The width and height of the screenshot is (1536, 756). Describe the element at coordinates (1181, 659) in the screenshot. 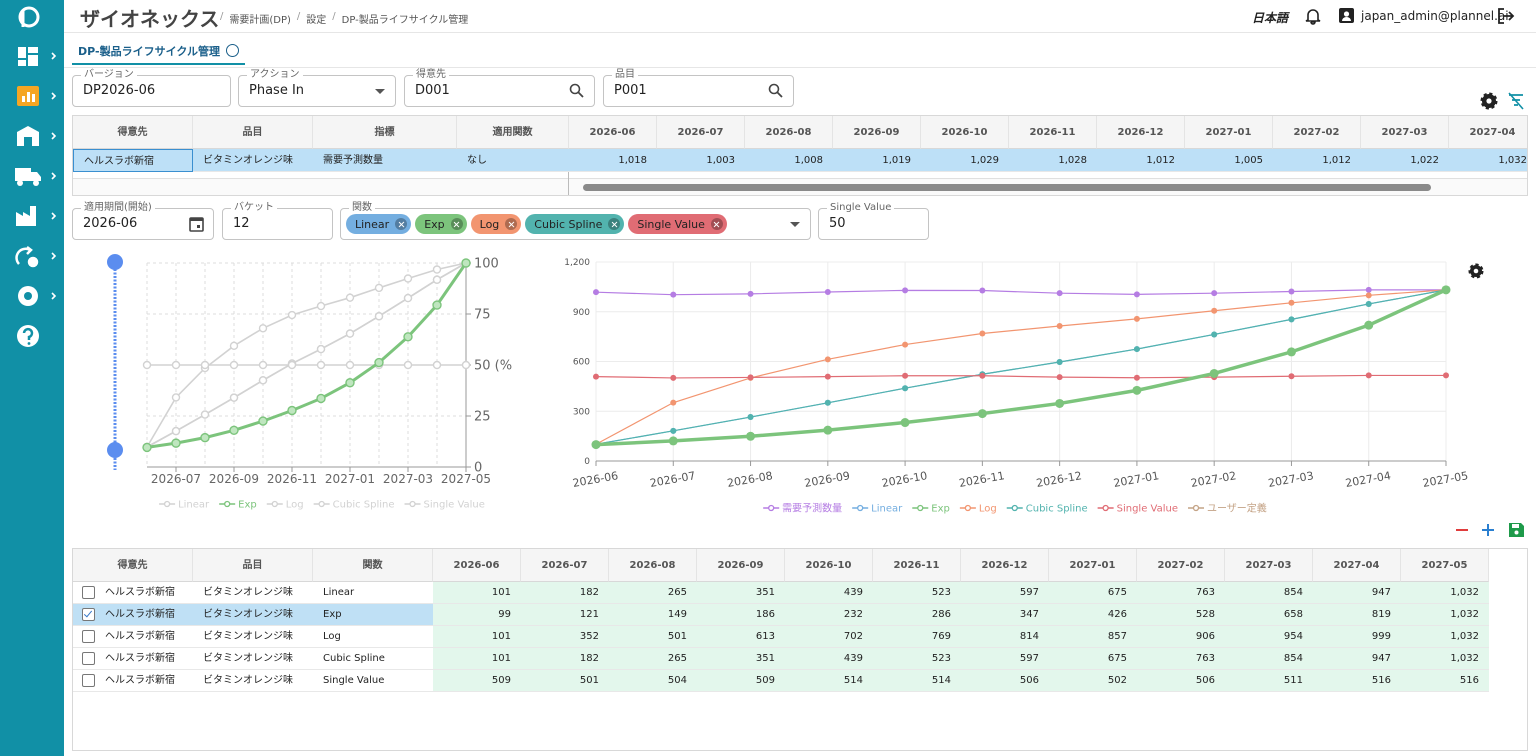

I see `value-cell: 763` at that location.